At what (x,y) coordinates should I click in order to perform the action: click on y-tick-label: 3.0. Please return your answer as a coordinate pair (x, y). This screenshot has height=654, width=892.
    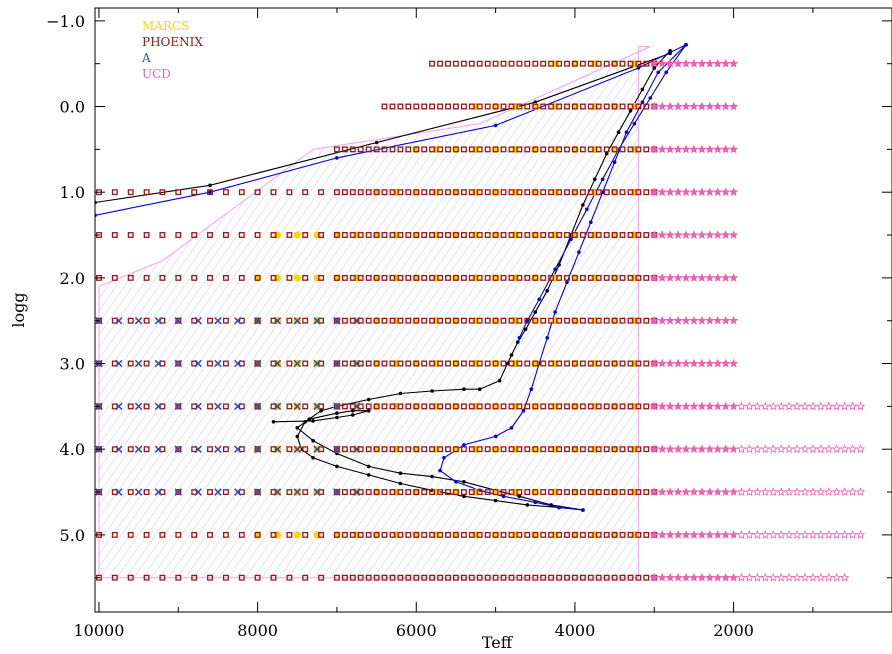
    Looking at the image, I should click on (72, 364).